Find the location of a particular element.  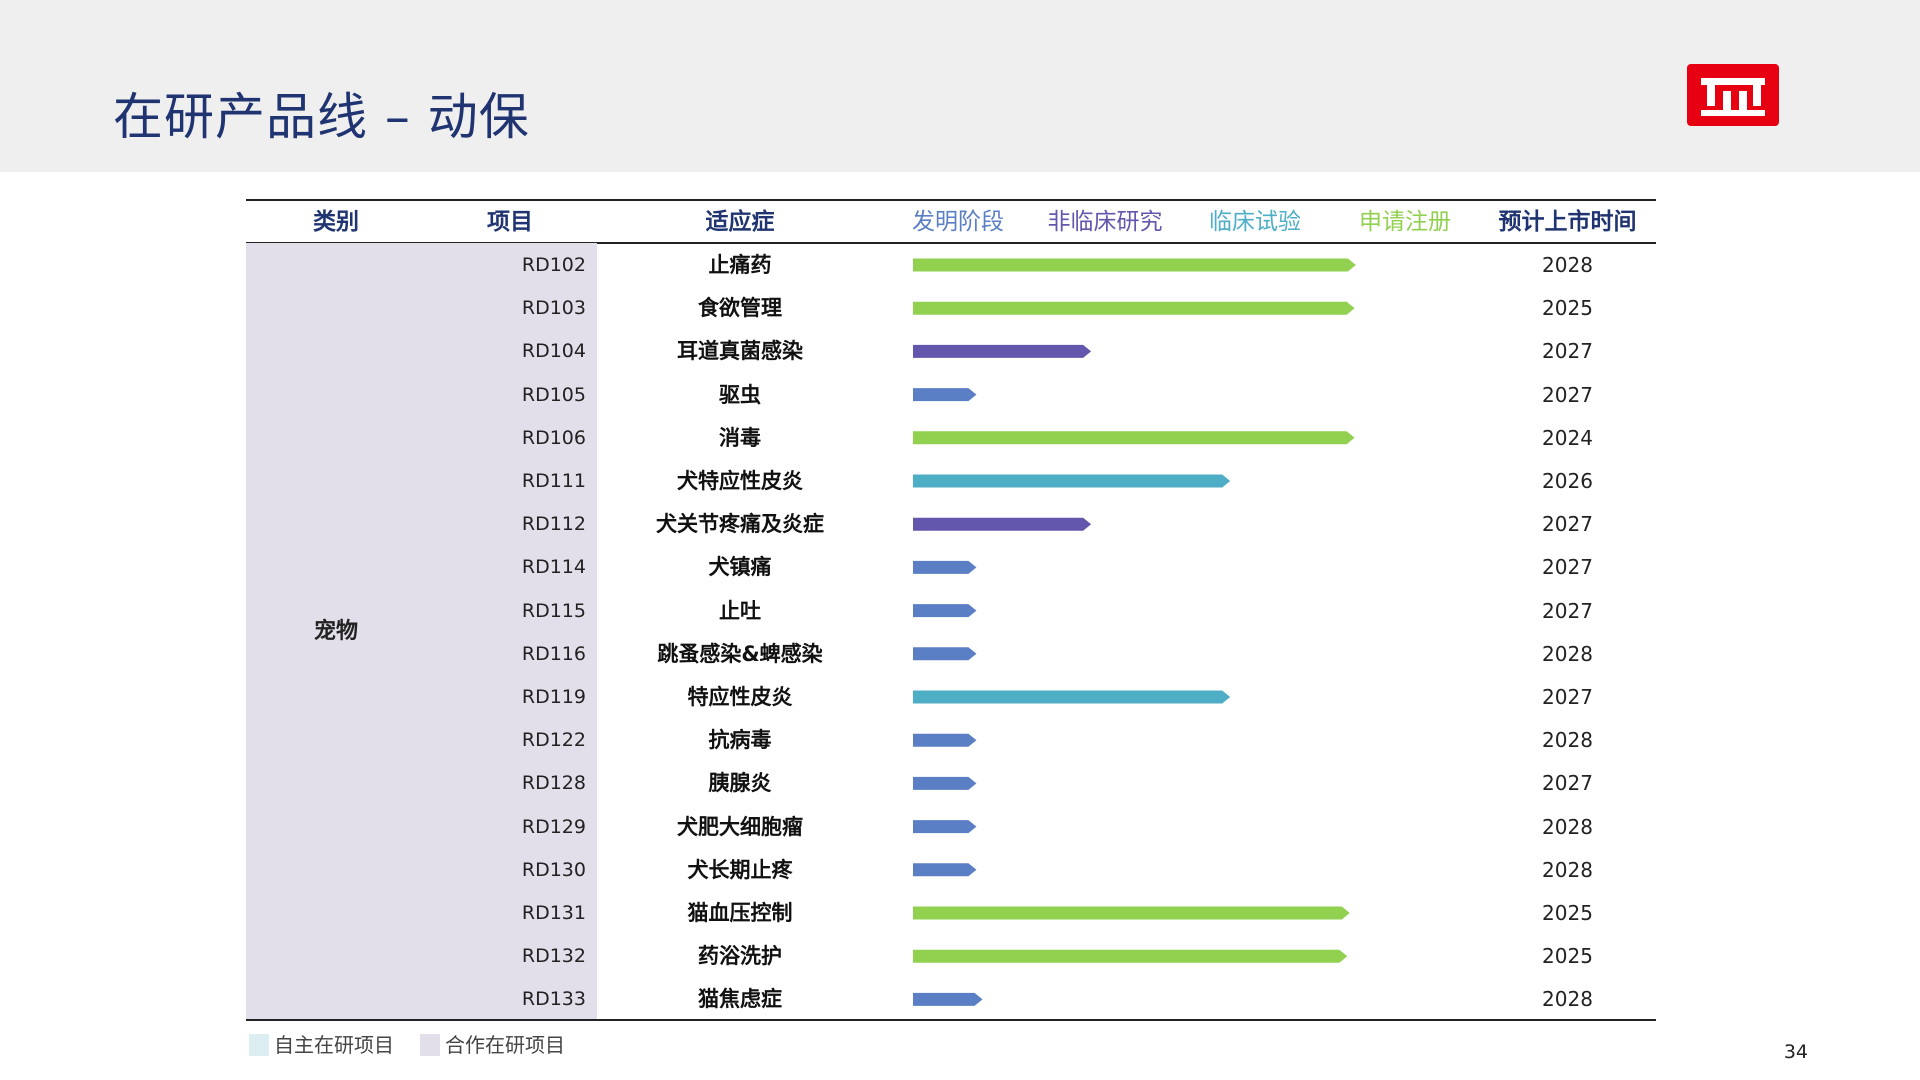

header-indication: 适应症 is located at coordinates (740, 222).